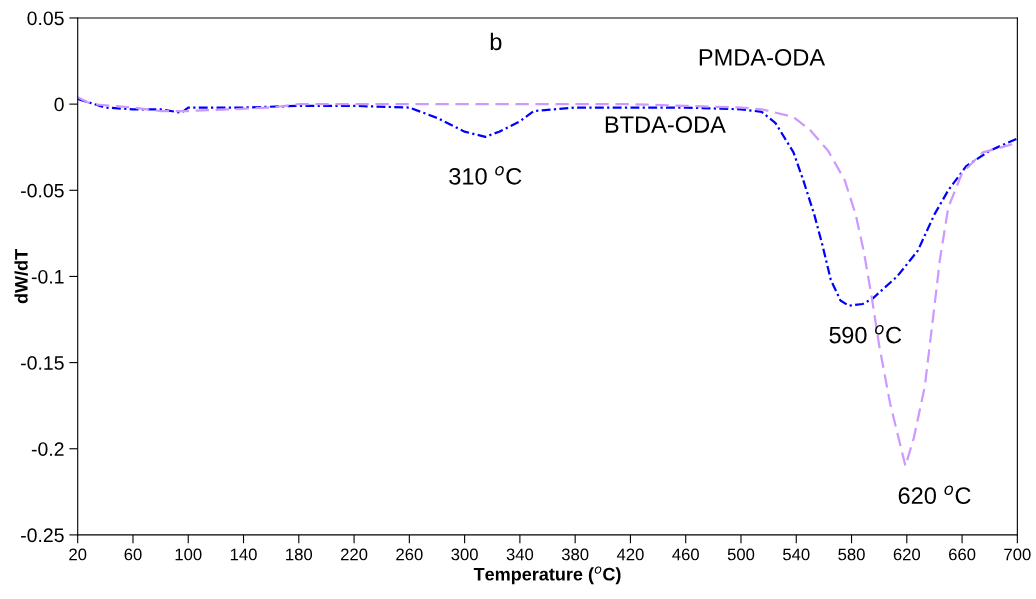 The height and width of the screenshot is (599, 1036). What do you see at coordinates (354, 554) in the screenshot?
I see `x-tick-label: 220` at bounding box center [354, 554].